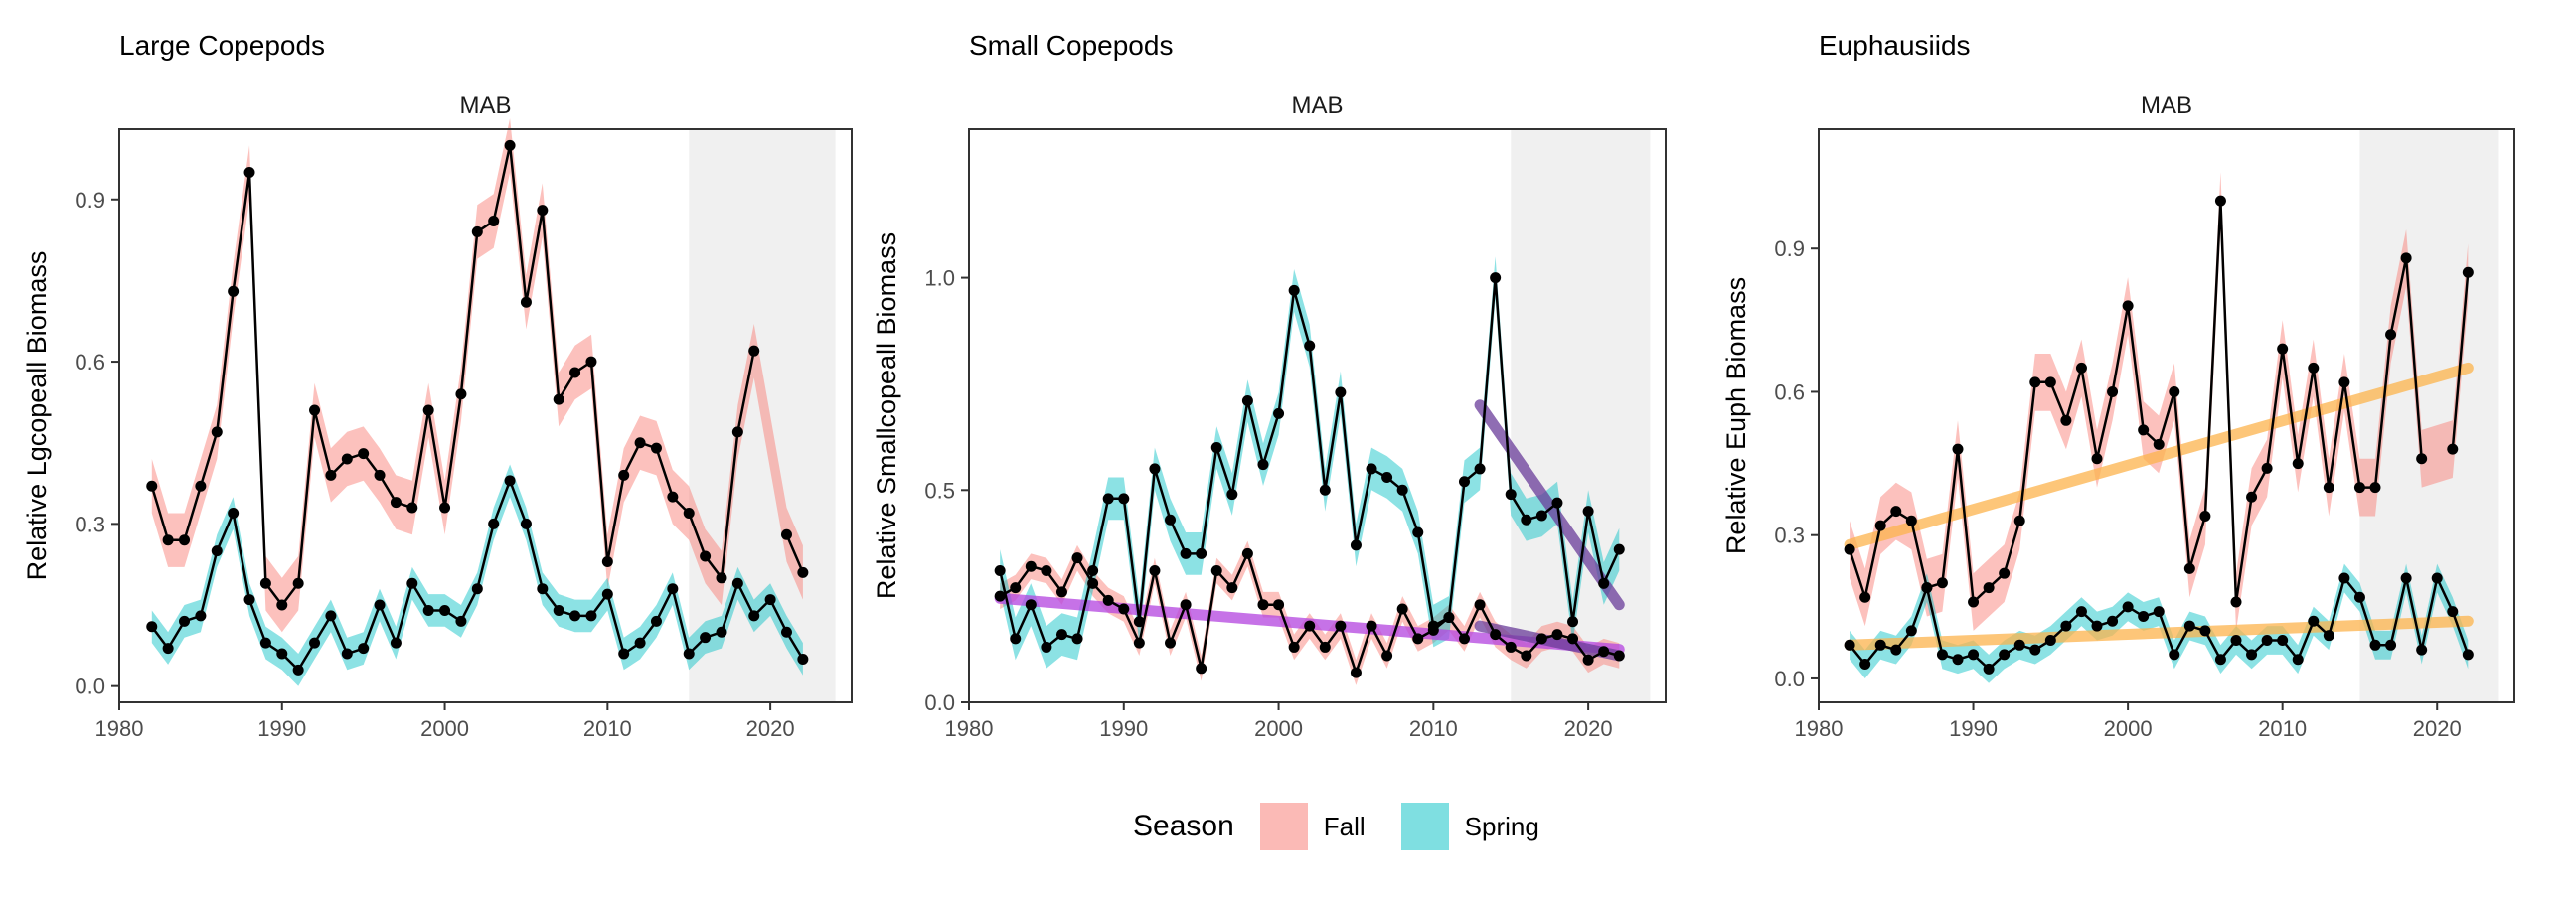 The height and width of the screenshot is (901, 2576). Describe the element at coordinates (444, 729) in the screenshot. I see `x-tick-label: 2000` at that location.